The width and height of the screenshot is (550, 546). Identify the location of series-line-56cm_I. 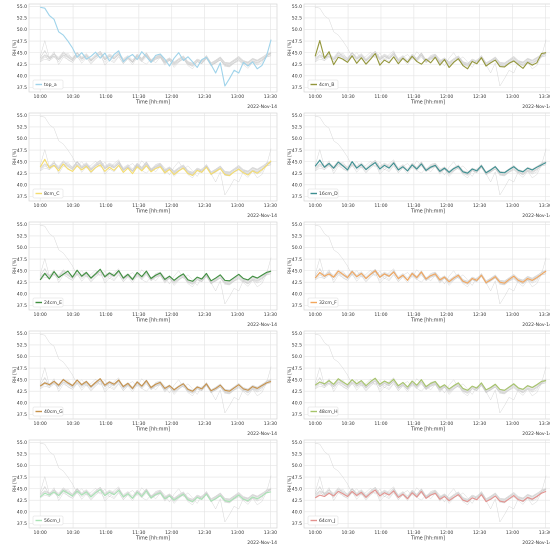
(155, 496).